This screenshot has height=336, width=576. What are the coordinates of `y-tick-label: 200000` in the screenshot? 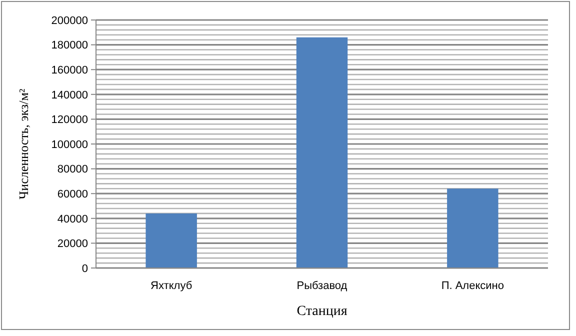 It's located at (69, 20).